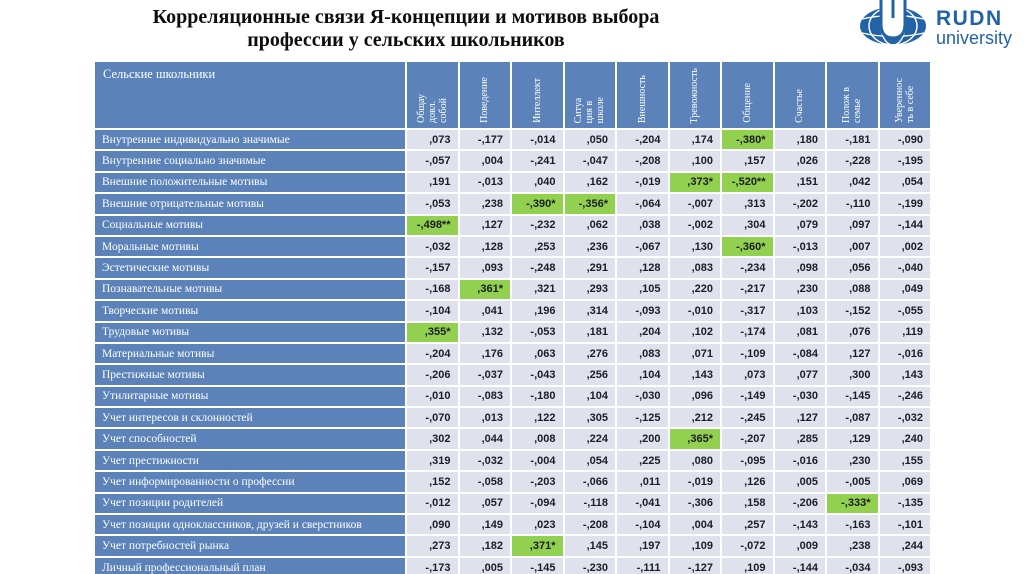  What do you see at coordinates (747, 246) in the screenshot?
I see `data-cell-significant: -,360*` at bounding box center [747, 246].